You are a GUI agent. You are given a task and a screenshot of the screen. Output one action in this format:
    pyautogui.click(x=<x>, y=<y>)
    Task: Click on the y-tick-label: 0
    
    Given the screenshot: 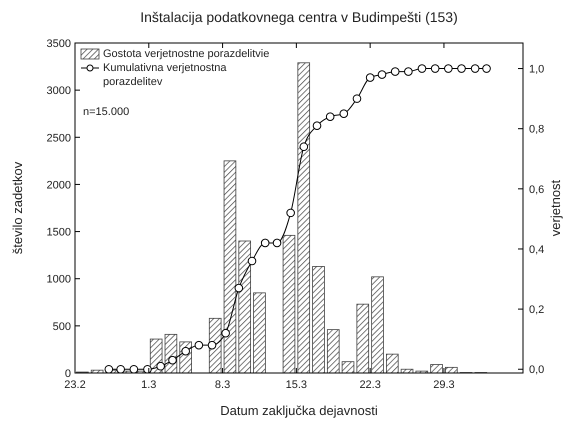 What is the action you would take?
    pyautogui.click(x=67, y=374)
    